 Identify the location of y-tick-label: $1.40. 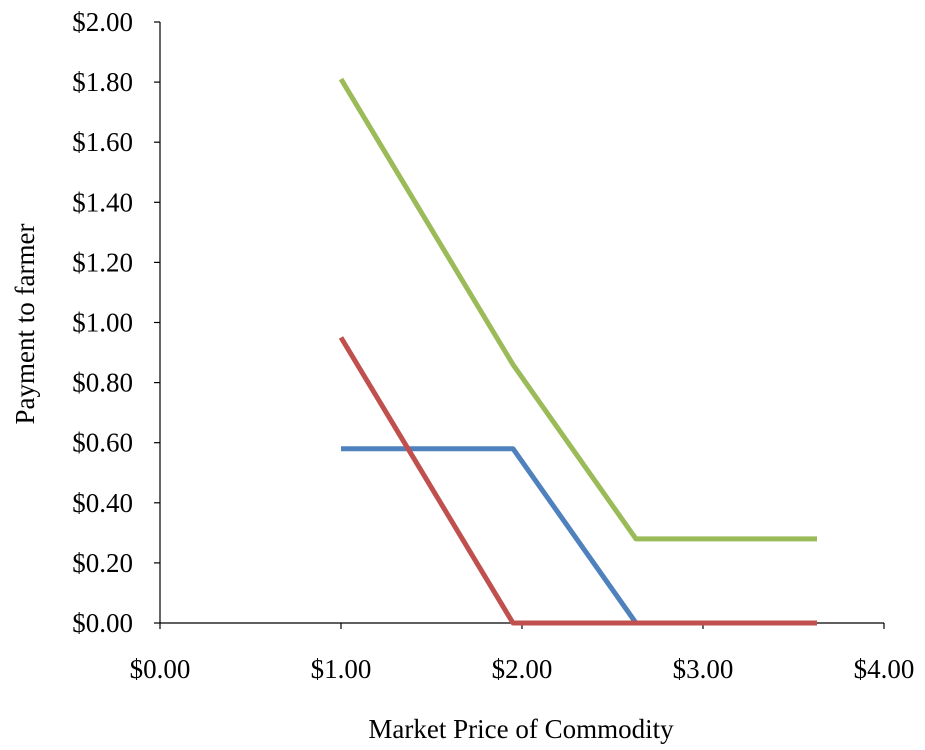
(102, 202).